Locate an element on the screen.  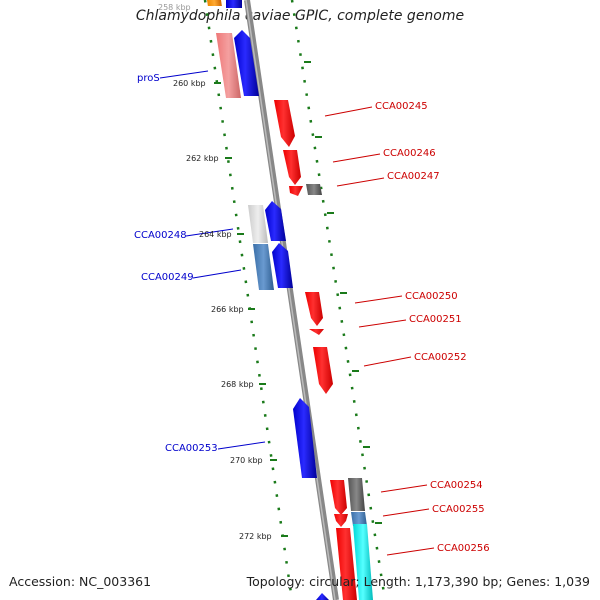
gene-label-CCA00253: CCA00253 is located at coordinates (191, 448).